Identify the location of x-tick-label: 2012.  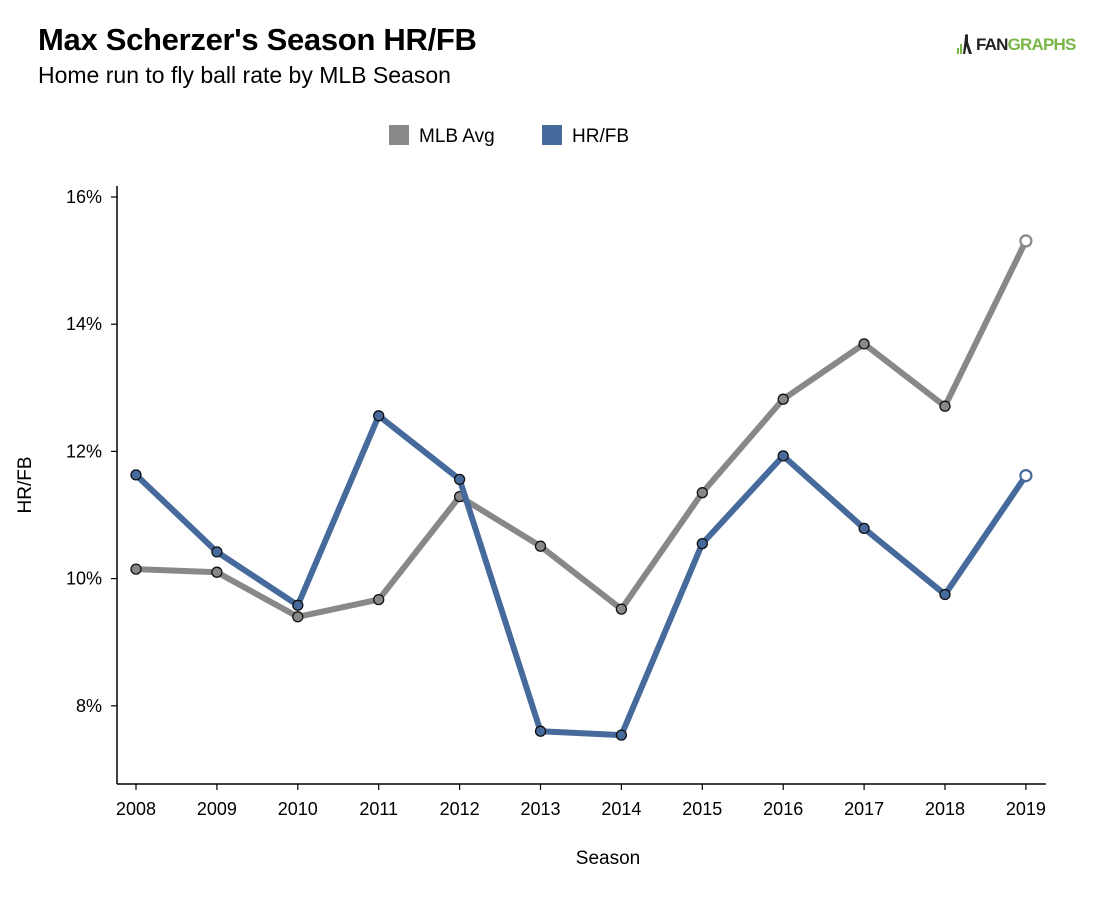
(460, 809).